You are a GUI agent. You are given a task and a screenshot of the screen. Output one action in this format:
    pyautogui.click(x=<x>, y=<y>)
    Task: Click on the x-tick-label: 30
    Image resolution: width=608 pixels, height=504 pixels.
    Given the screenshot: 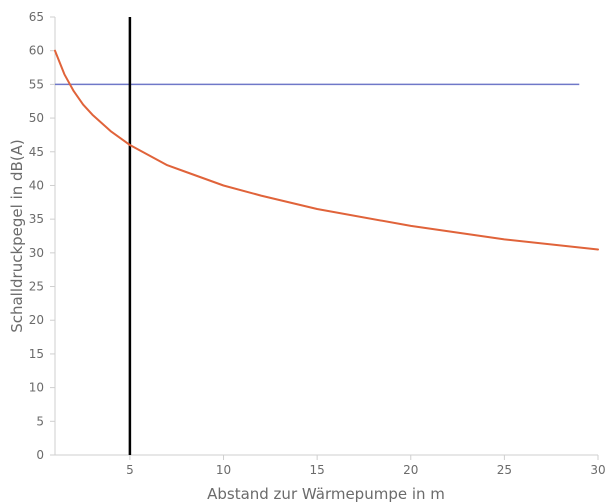 What is the action you would take?
    pyautogui.click(x=597, y=470)
    